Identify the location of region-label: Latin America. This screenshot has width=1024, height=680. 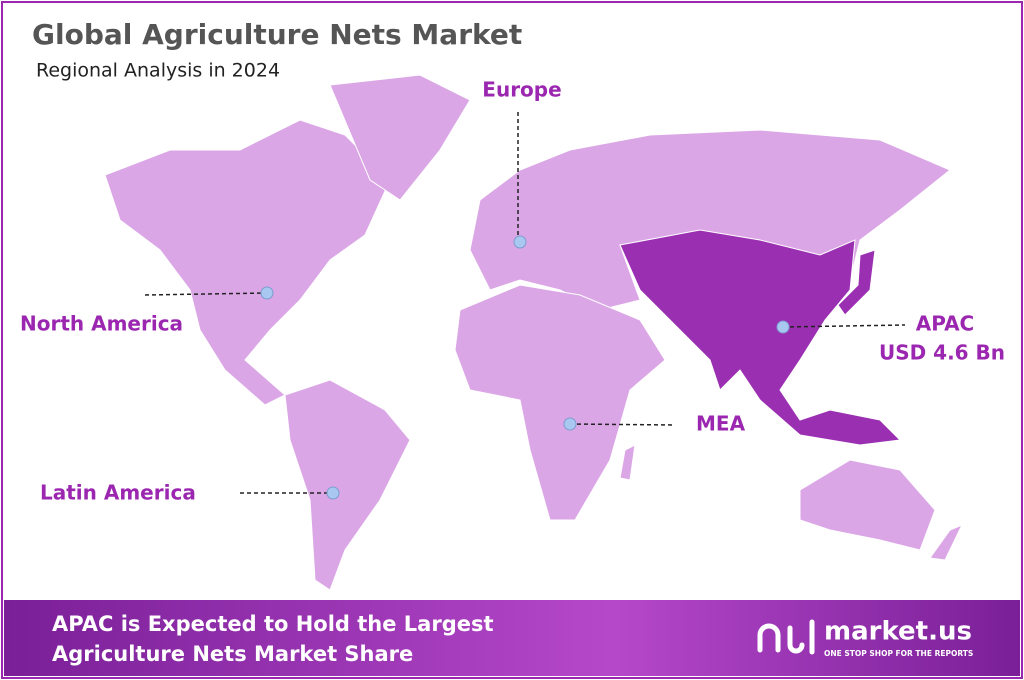
(118, 493).